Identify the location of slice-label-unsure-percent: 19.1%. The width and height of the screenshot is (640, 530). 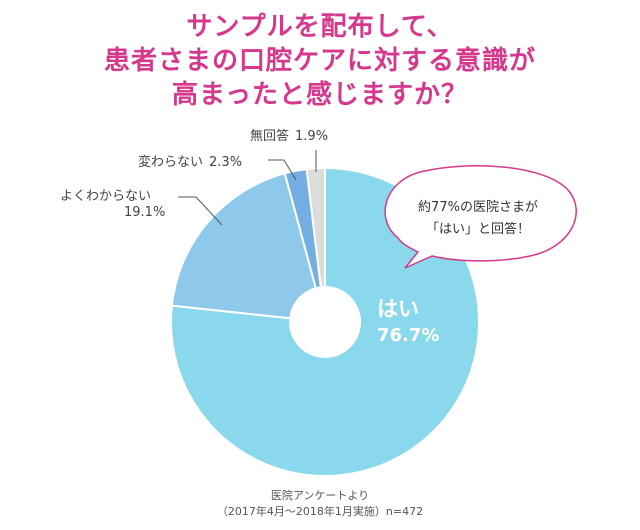
(144, 212).